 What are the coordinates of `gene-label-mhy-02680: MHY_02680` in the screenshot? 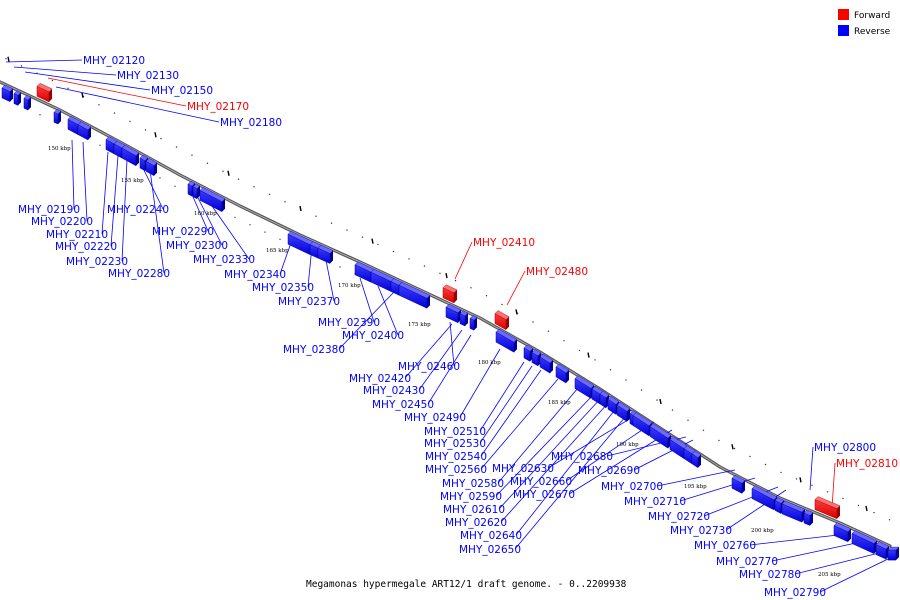 It's located at (582, 457).